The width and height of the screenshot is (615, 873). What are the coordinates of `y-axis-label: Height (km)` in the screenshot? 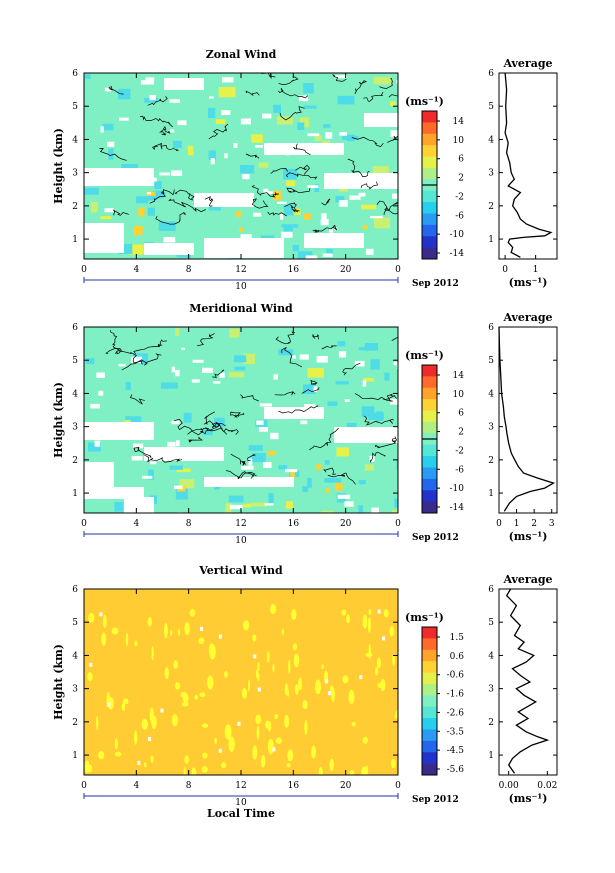 It's located at (58, 166).